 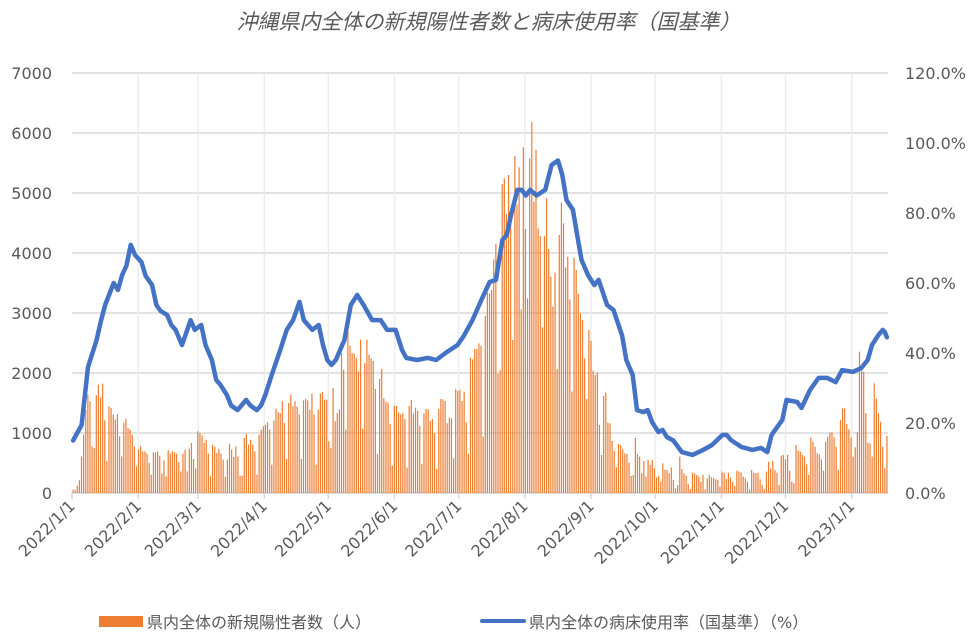 What do you see at coordinates (259, 622) in the screenshot?
I see `legend-label-new-cases: 県内全体の新規陽性者数（人）` at bounding box center [259, 622].